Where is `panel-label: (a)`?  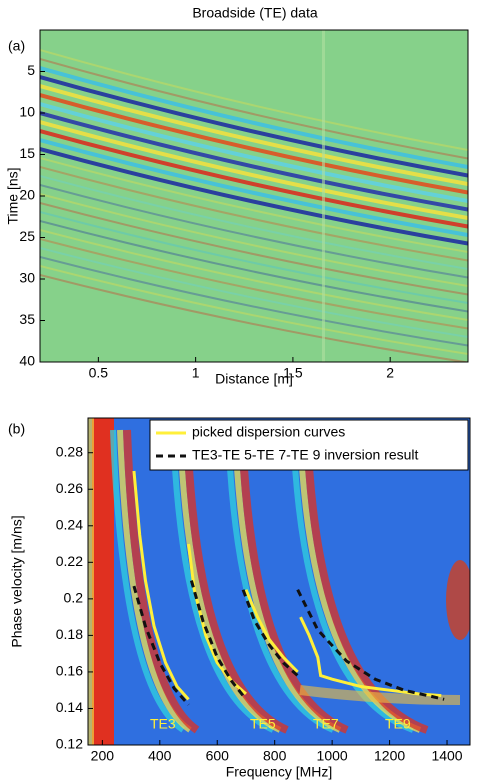 panel-label: (a) is located at coordinates (16, 46).